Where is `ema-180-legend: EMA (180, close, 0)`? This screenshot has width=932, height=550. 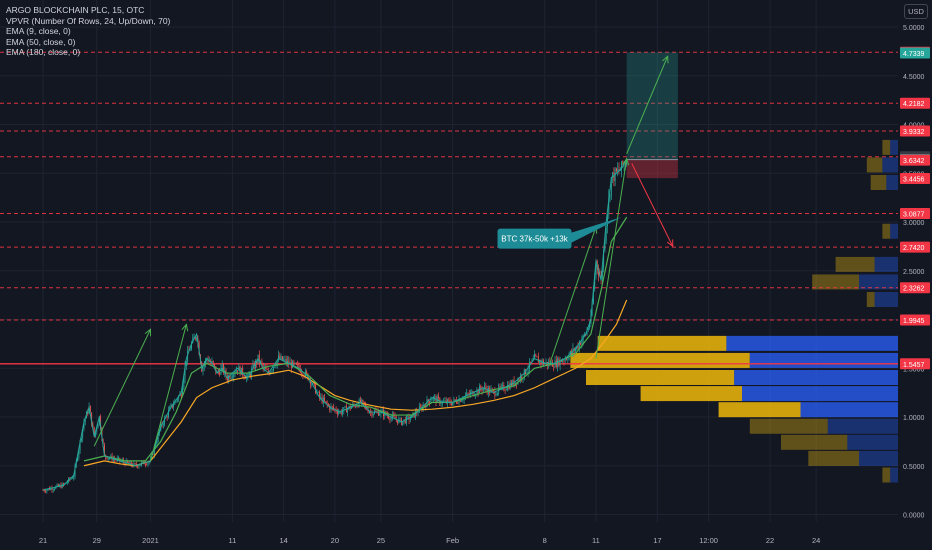 ema-180-legend: EMA (180, close, 0) is located at coordinates (43, 52).